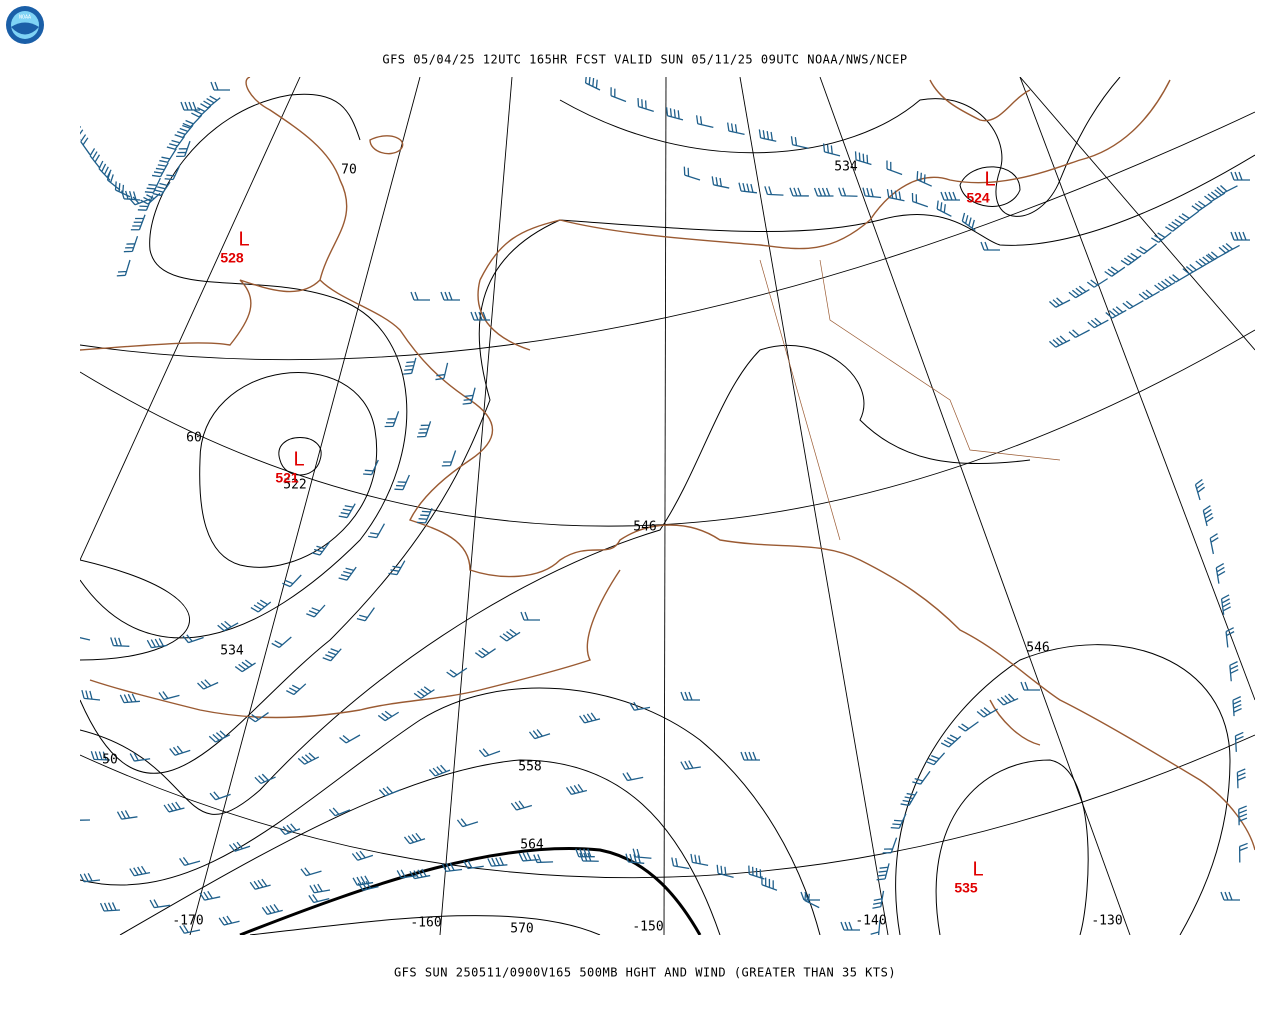 The width and height of the screenshot is (1280, 1024). What do you see at coordinates (110, 760) in the screenshot?
I see `latitude-label: 50` at bounding box center [110, 760].